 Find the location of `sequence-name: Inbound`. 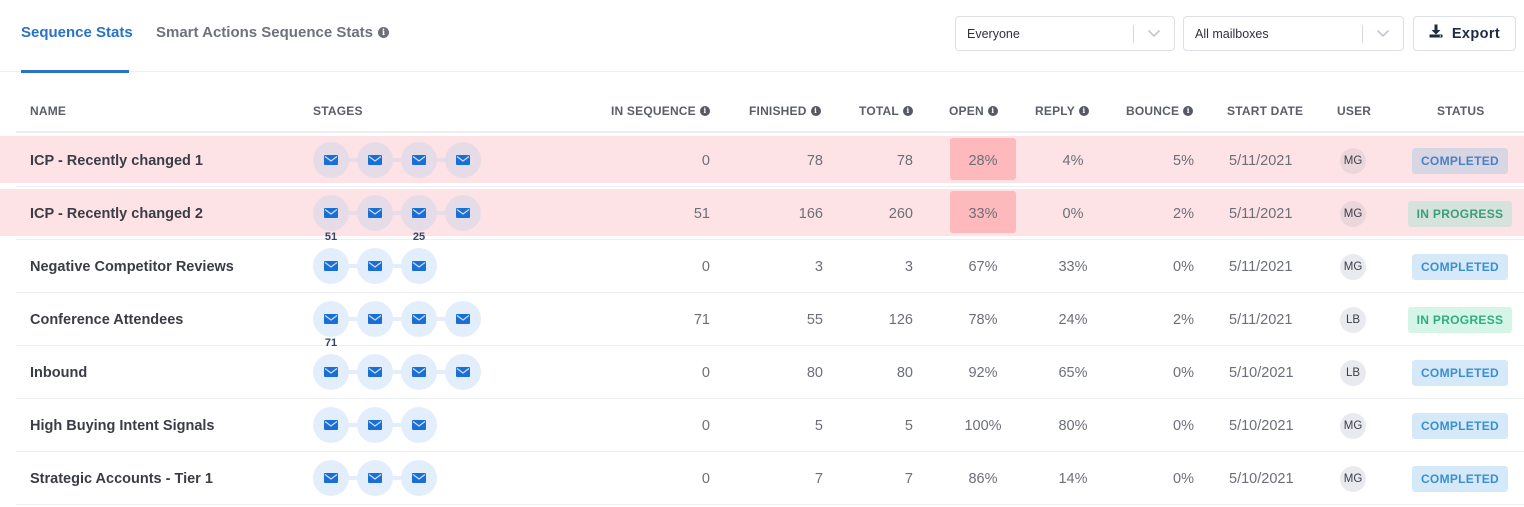

sequence-name: Inbound is located at coordinates (59, 372).